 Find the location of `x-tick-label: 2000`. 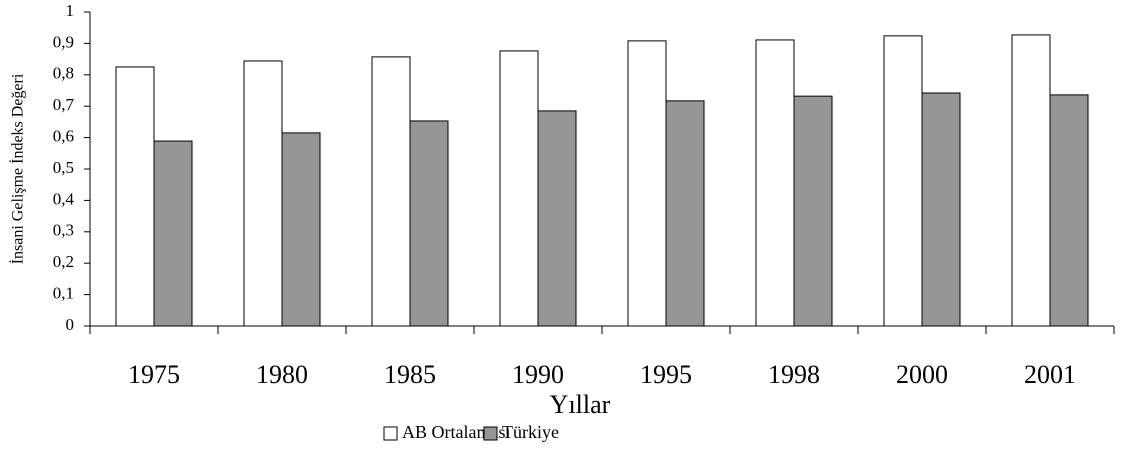

x-tick-label: 2000 is located at coordinates (922, 374).